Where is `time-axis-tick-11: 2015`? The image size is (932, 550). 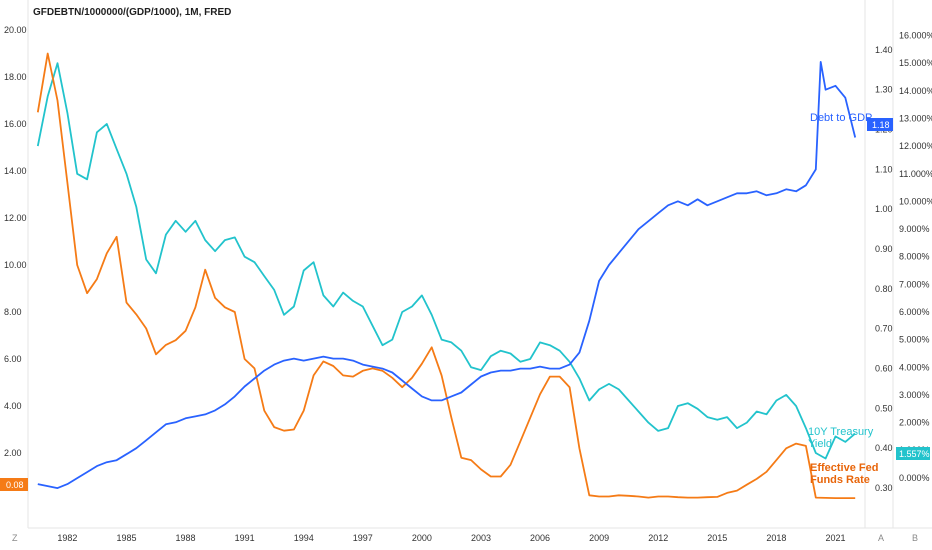 time-axis-tick-11: 2015 is located at coordinates (717, 538).